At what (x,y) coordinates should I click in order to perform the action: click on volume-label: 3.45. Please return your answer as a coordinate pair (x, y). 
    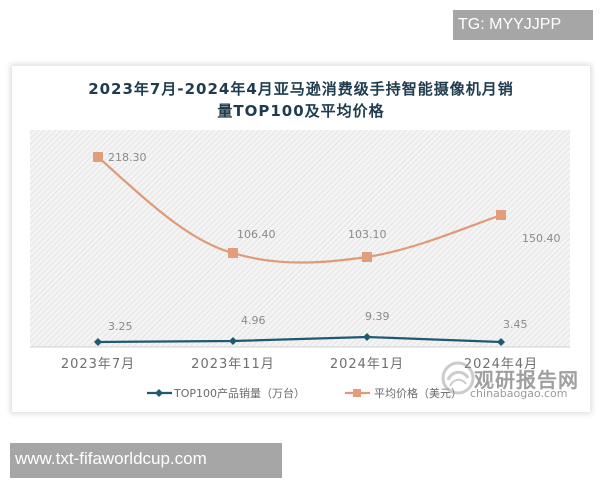
    Looking at the image, I should click on (515, 324).